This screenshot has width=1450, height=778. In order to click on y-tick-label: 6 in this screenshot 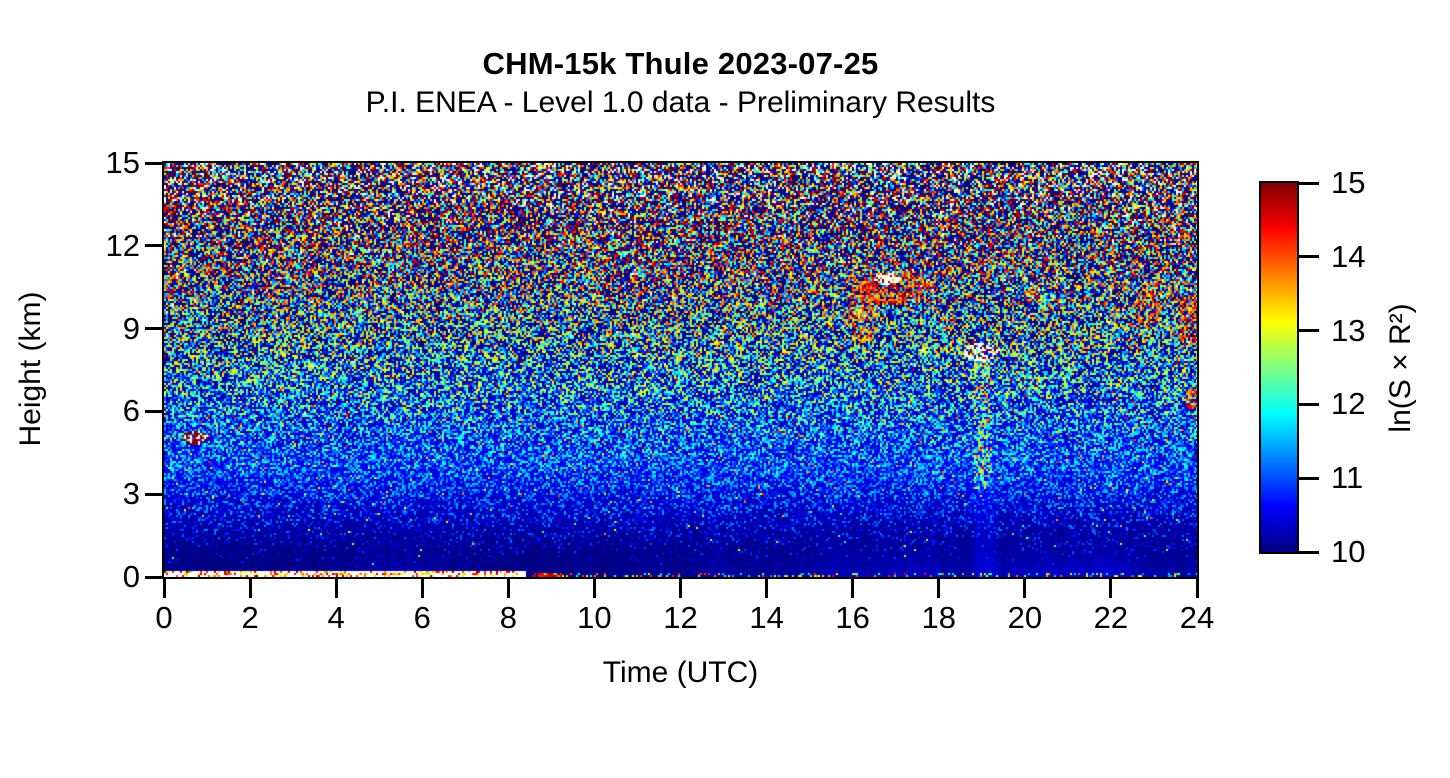, I will do `click(131, 411)`.